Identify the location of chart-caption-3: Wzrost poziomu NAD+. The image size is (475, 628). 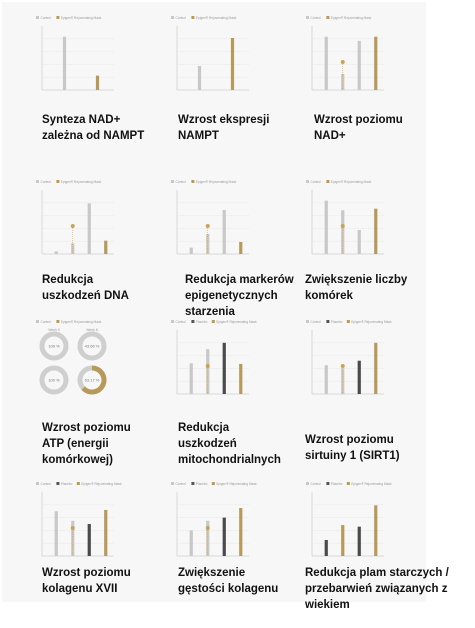
(358, 128).